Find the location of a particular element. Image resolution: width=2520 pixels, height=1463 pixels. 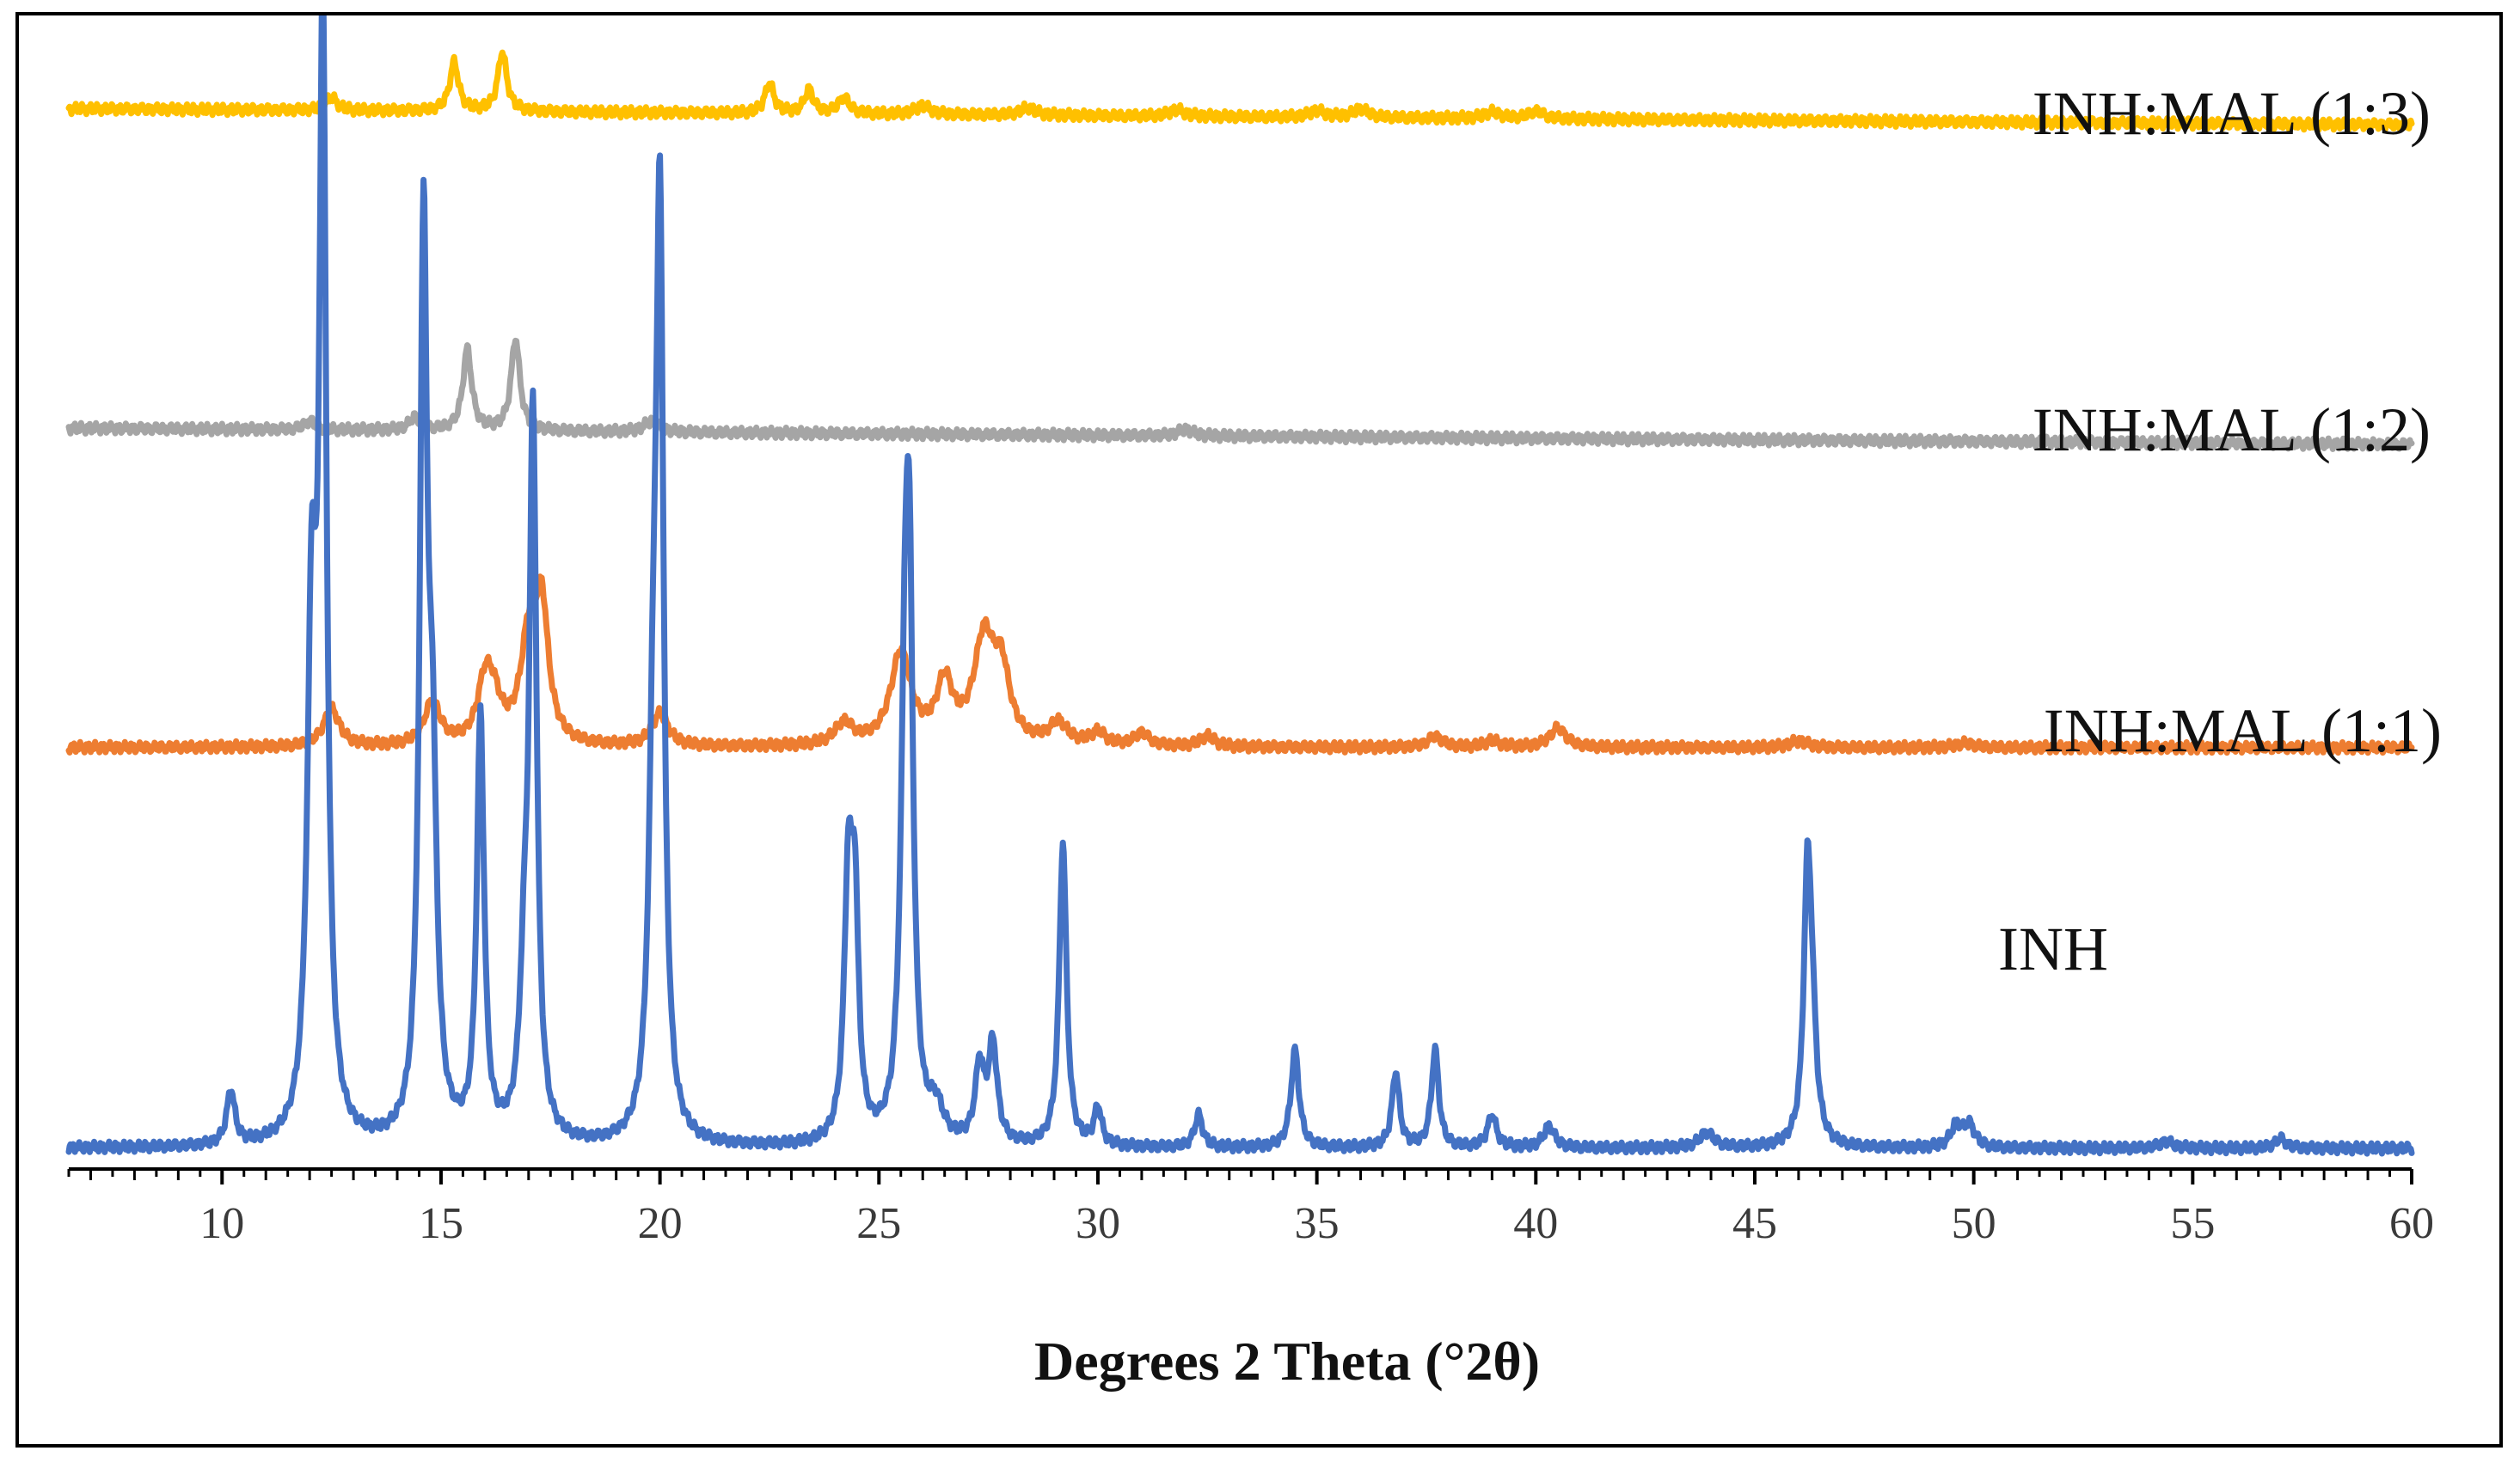

series-label: INH:MAL (1:2) is located at coordinates (2232, 430).